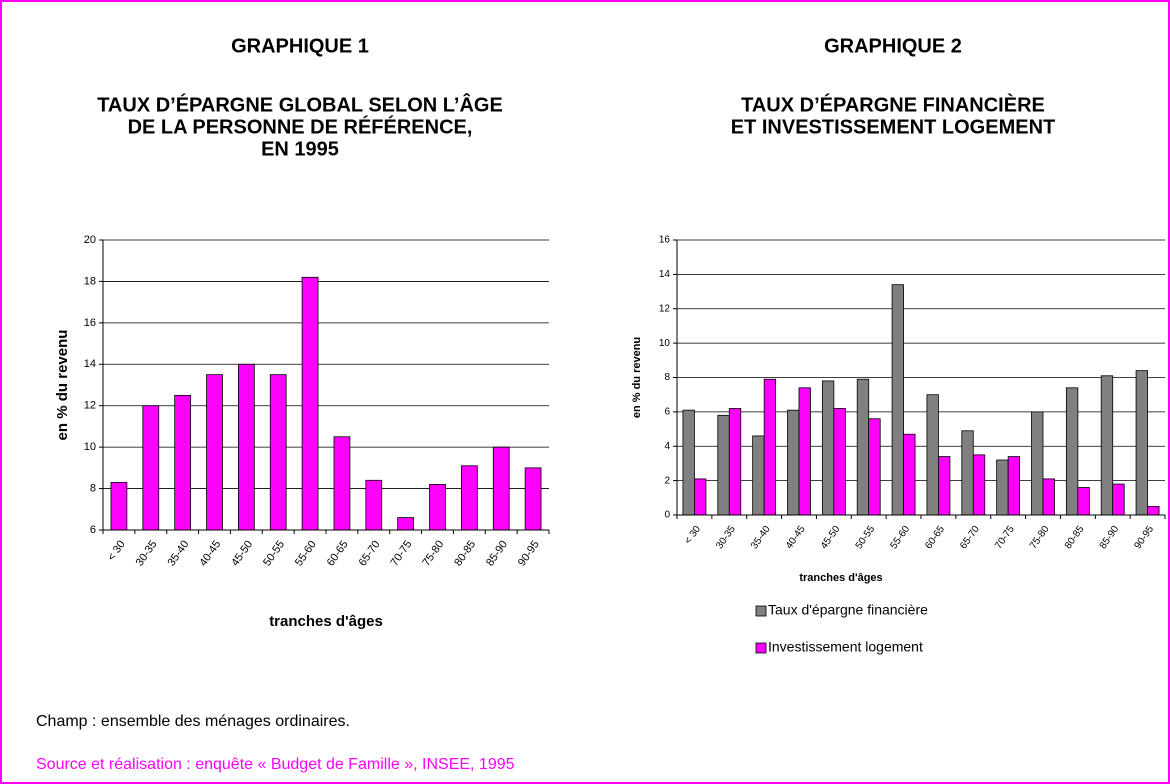  Describe the element at coordinates (300, 149) in the screenshot. I see `chart-title: EN 1995` at that location.